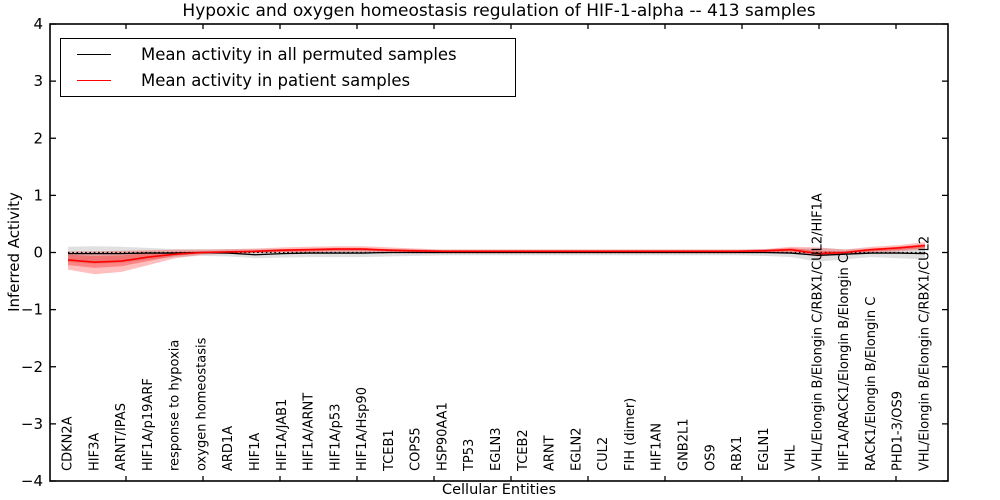 This screenshot has width=1000, height=500. Describe the element at coordinates (32, 424) in the screenshot. I see `y-tick-label: −3` at that location.